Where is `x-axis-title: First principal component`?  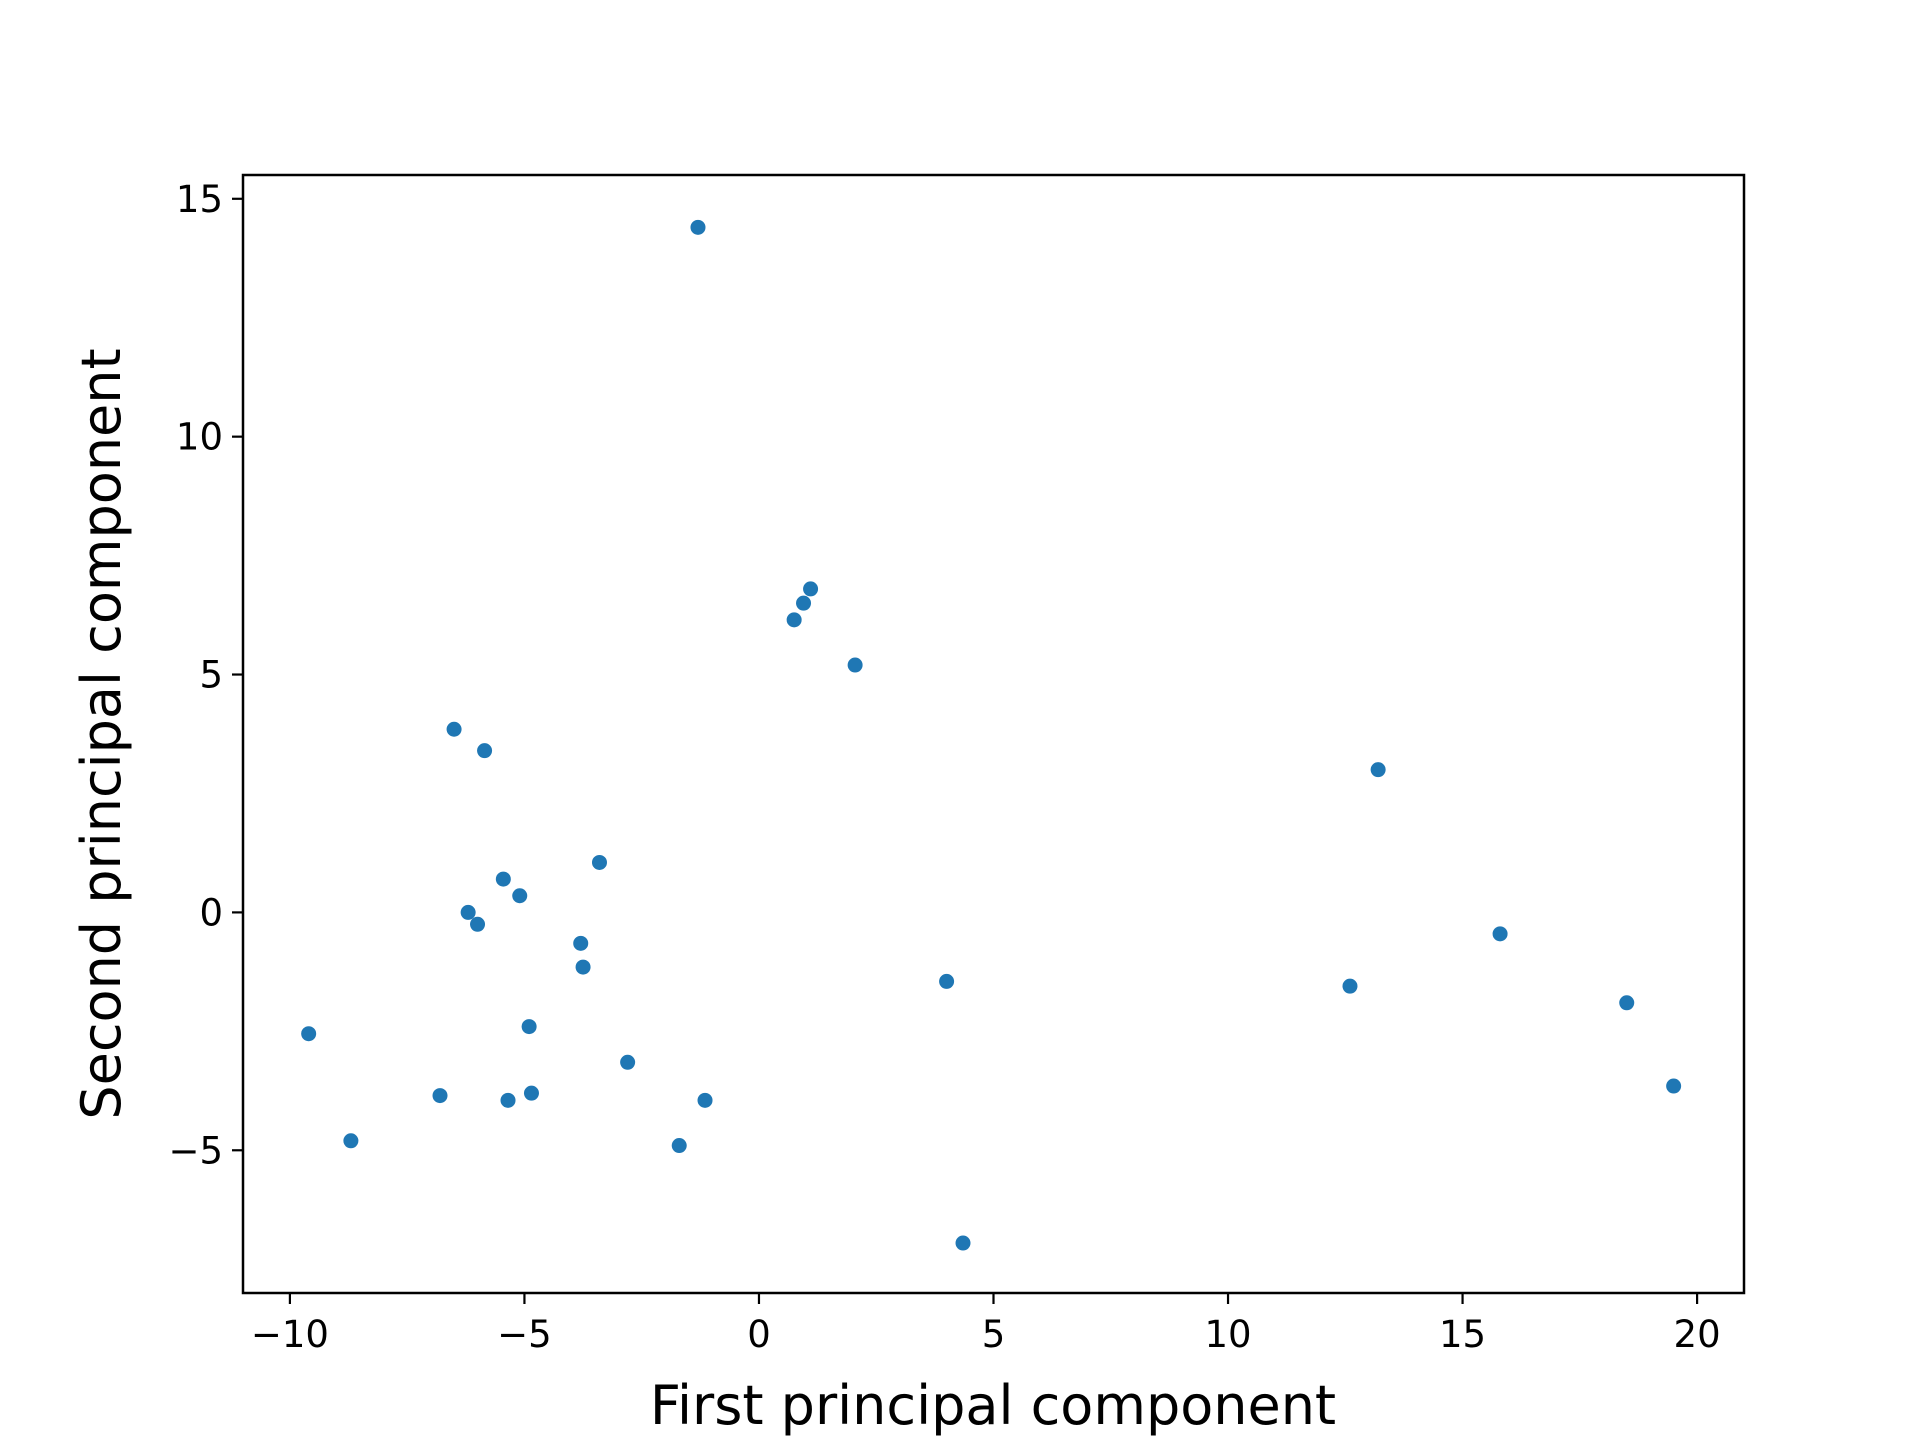
x-axis-title: First principal component is located at coordinates (993, 1405).